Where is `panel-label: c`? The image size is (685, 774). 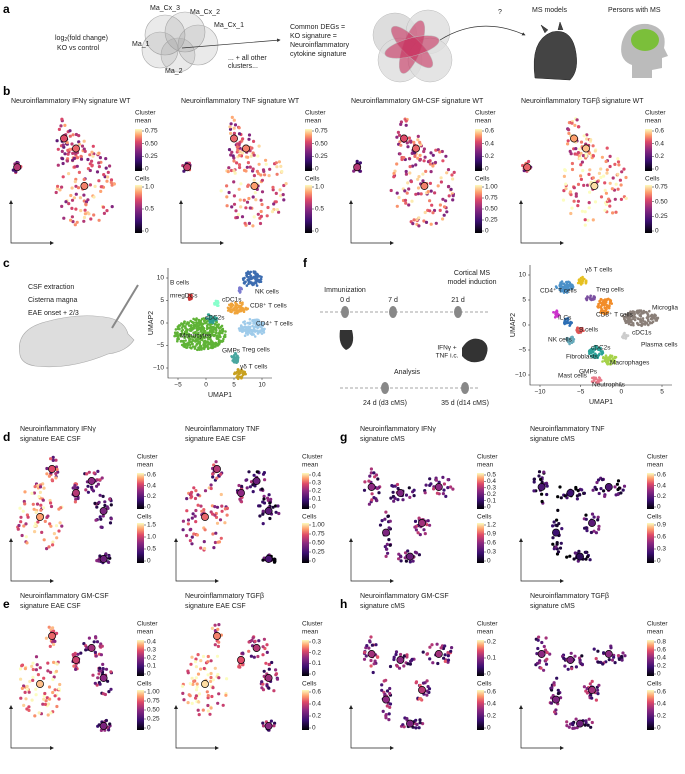
panel-label: c is located at coordinates (6, 263).